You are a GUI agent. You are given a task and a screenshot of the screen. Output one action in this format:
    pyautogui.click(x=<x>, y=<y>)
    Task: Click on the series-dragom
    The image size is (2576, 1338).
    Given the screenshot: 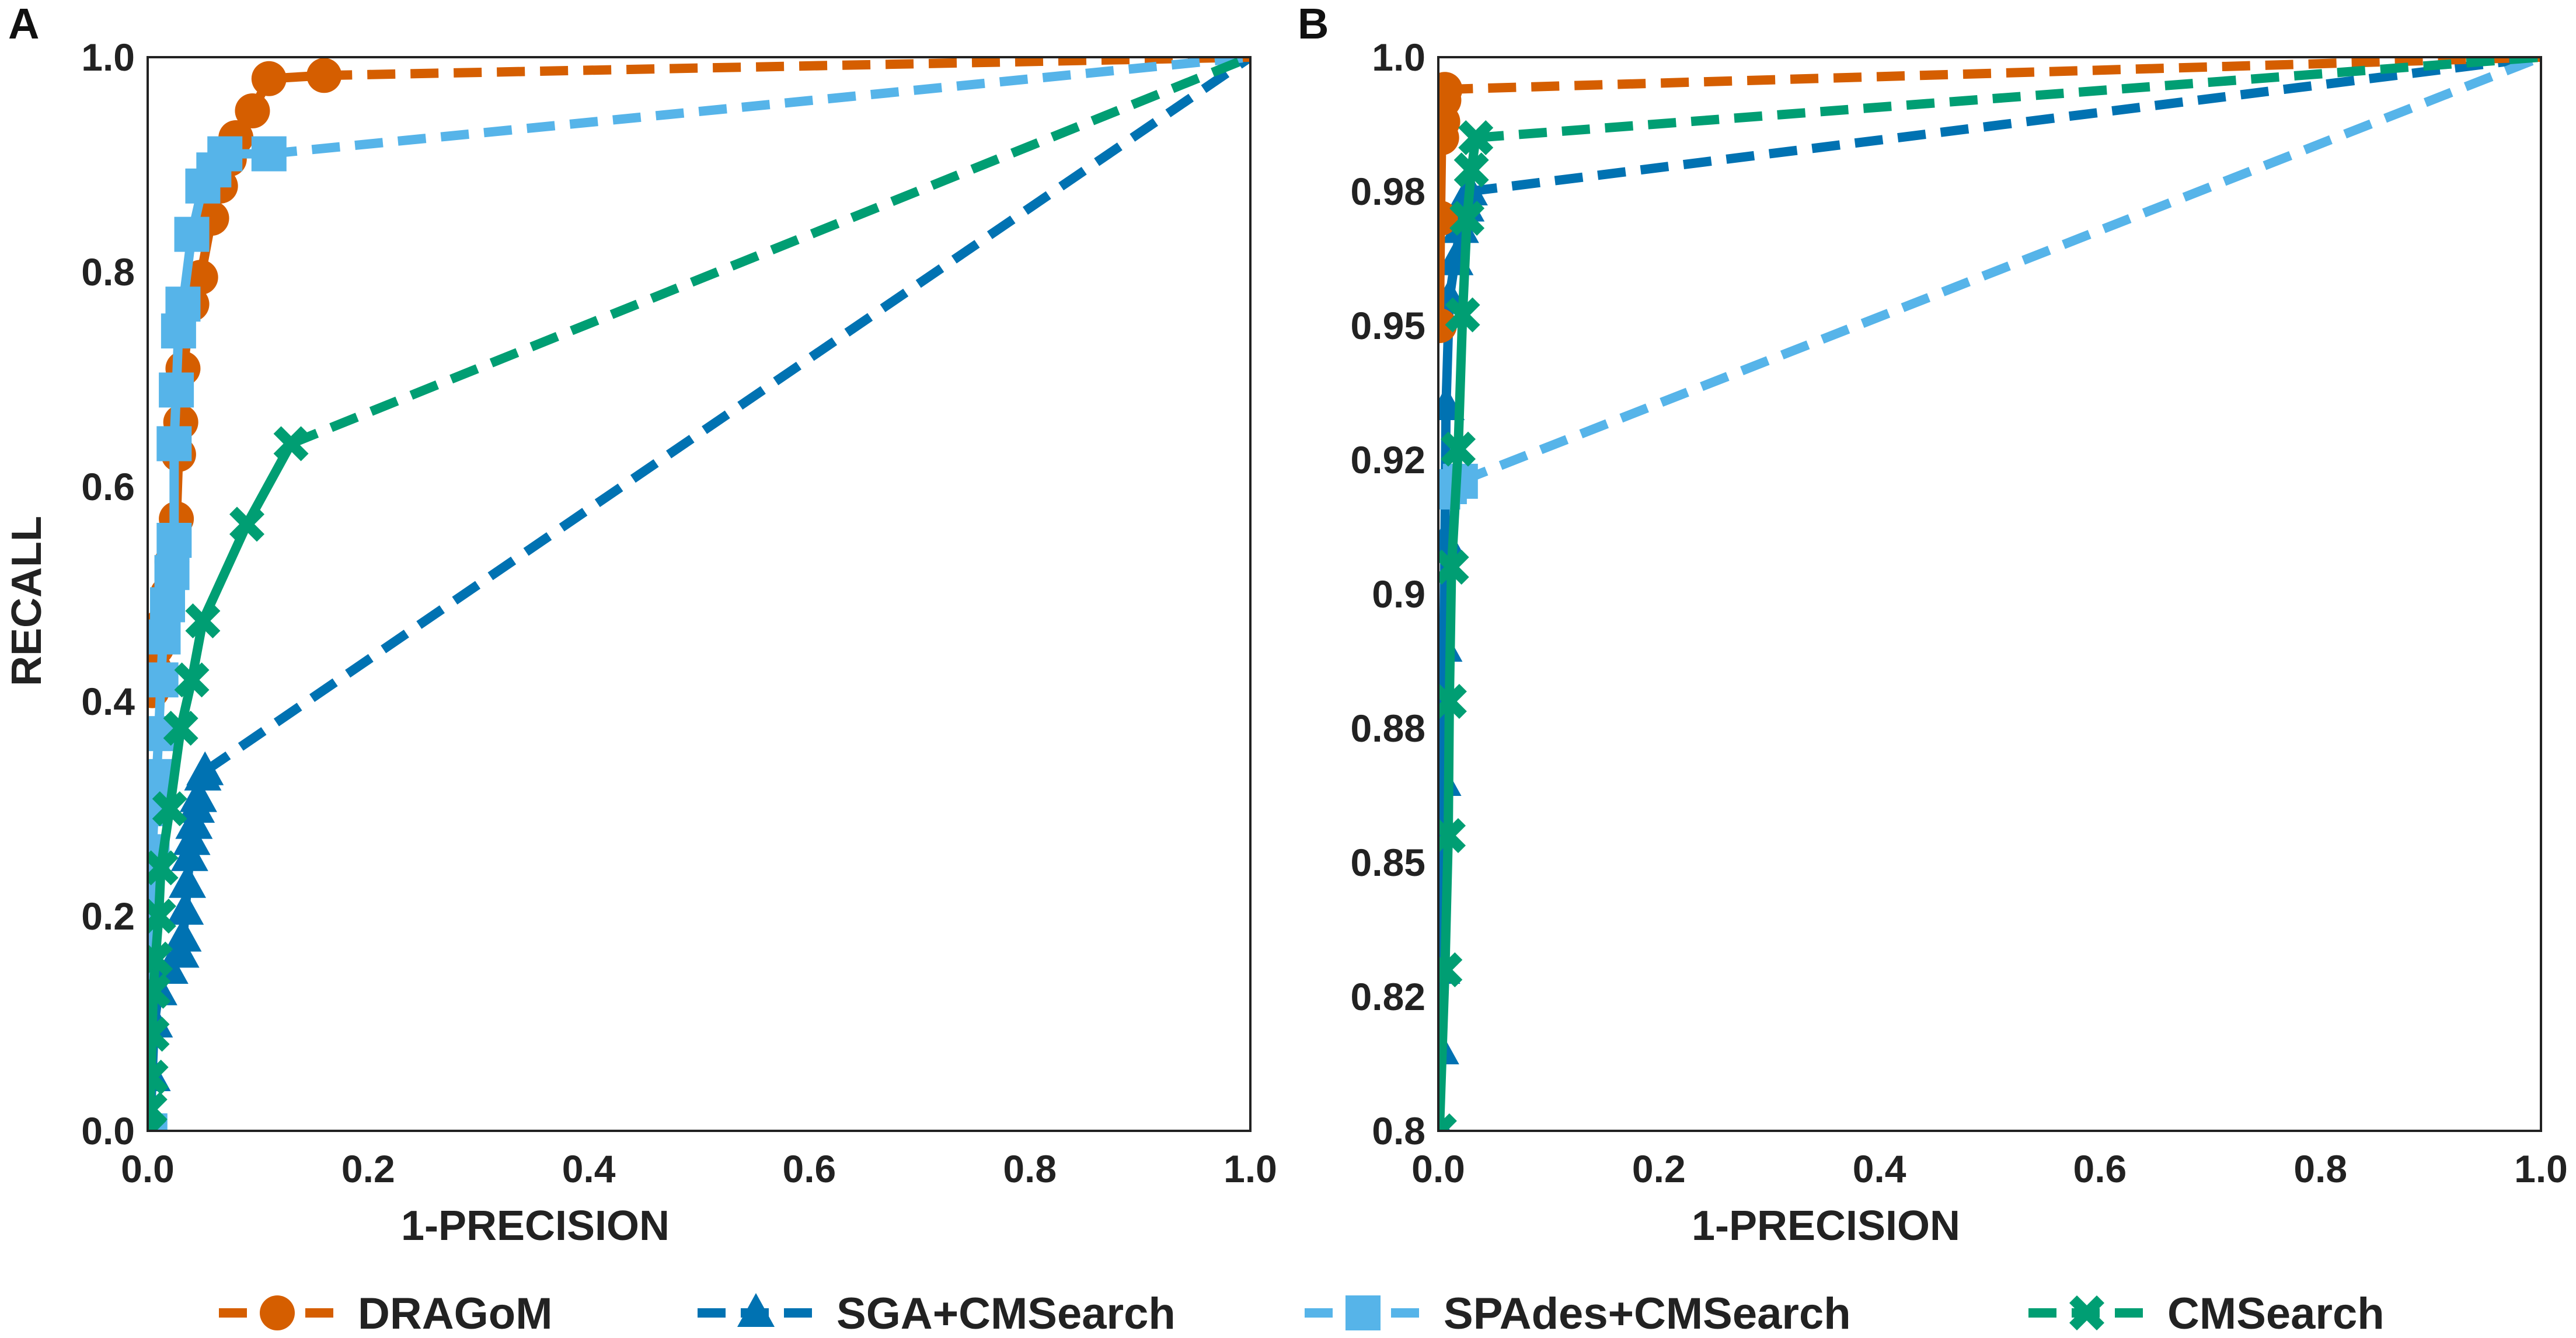 What is the action you would take?
    pyautogui.click(x=1990, y=200)
    